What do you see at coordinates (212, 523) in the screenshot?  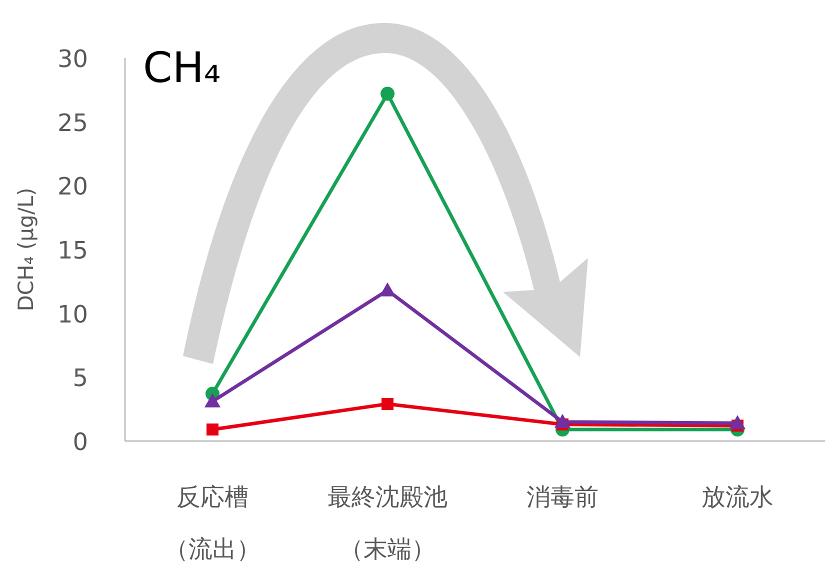 I see `x-tick-label: 反応槽（流出）` at bounding box center [212, 523].